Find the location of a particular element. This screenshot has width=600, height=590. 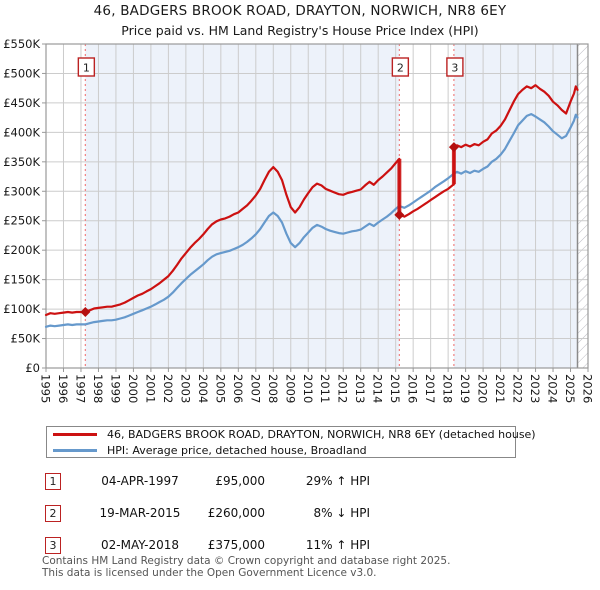

svg-text: 1 is located at coordinates (86, 68).